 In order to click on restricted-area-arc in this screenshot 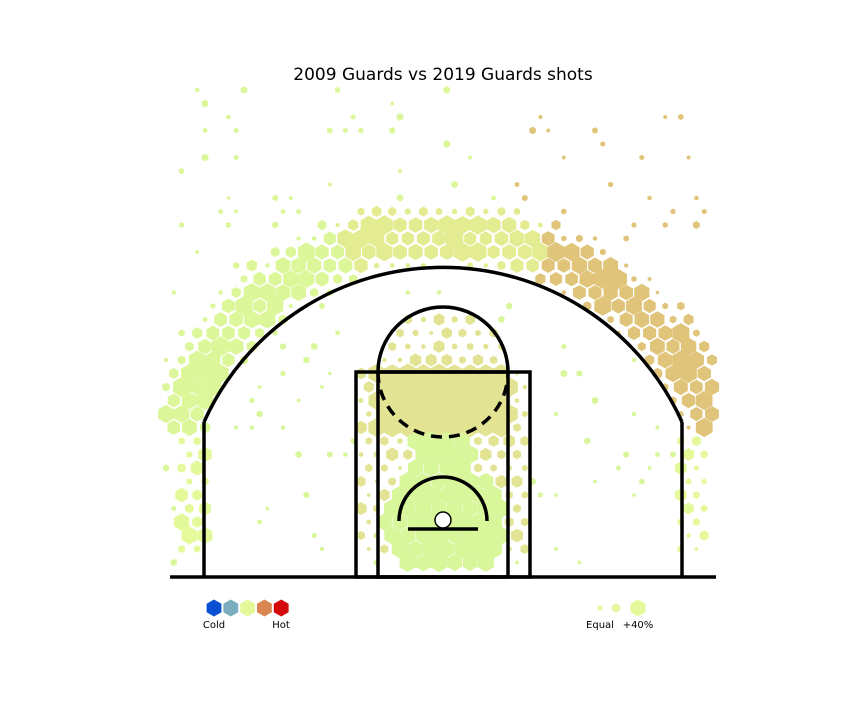, I will do `click(443, 498)`.